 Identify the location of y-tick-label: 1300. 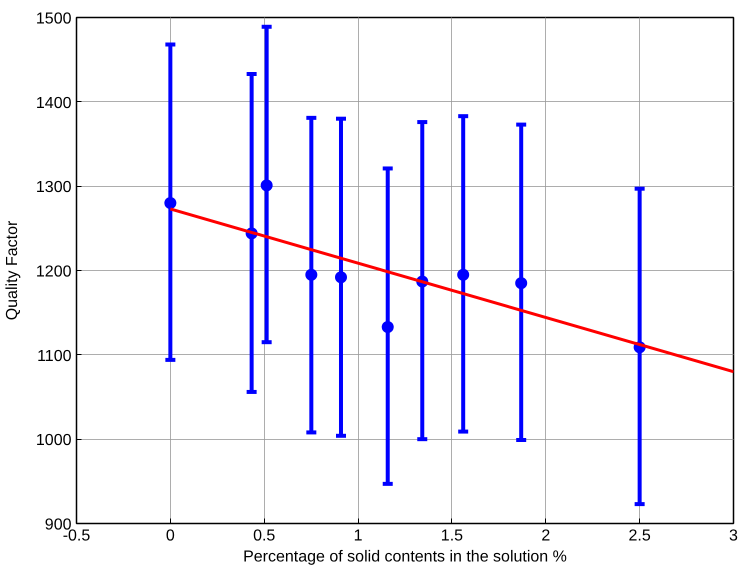
(54, 187).